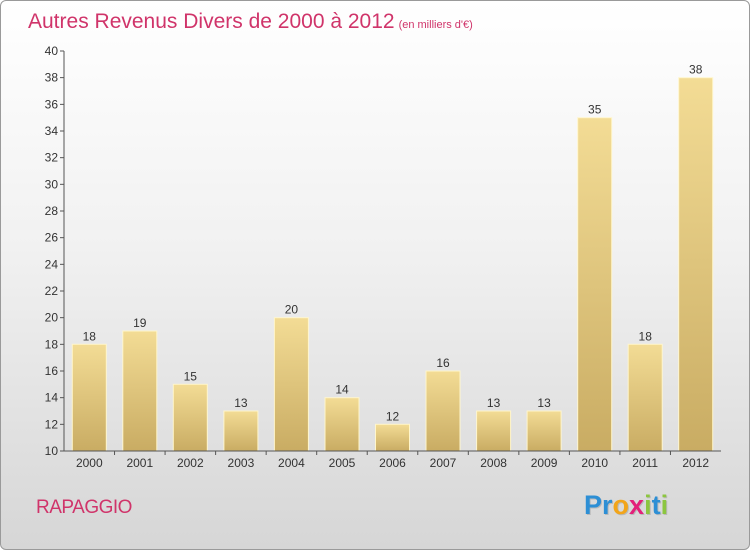 The image size is (750, 550). I want to click on bar-value-label: 19, so click(140, 323).